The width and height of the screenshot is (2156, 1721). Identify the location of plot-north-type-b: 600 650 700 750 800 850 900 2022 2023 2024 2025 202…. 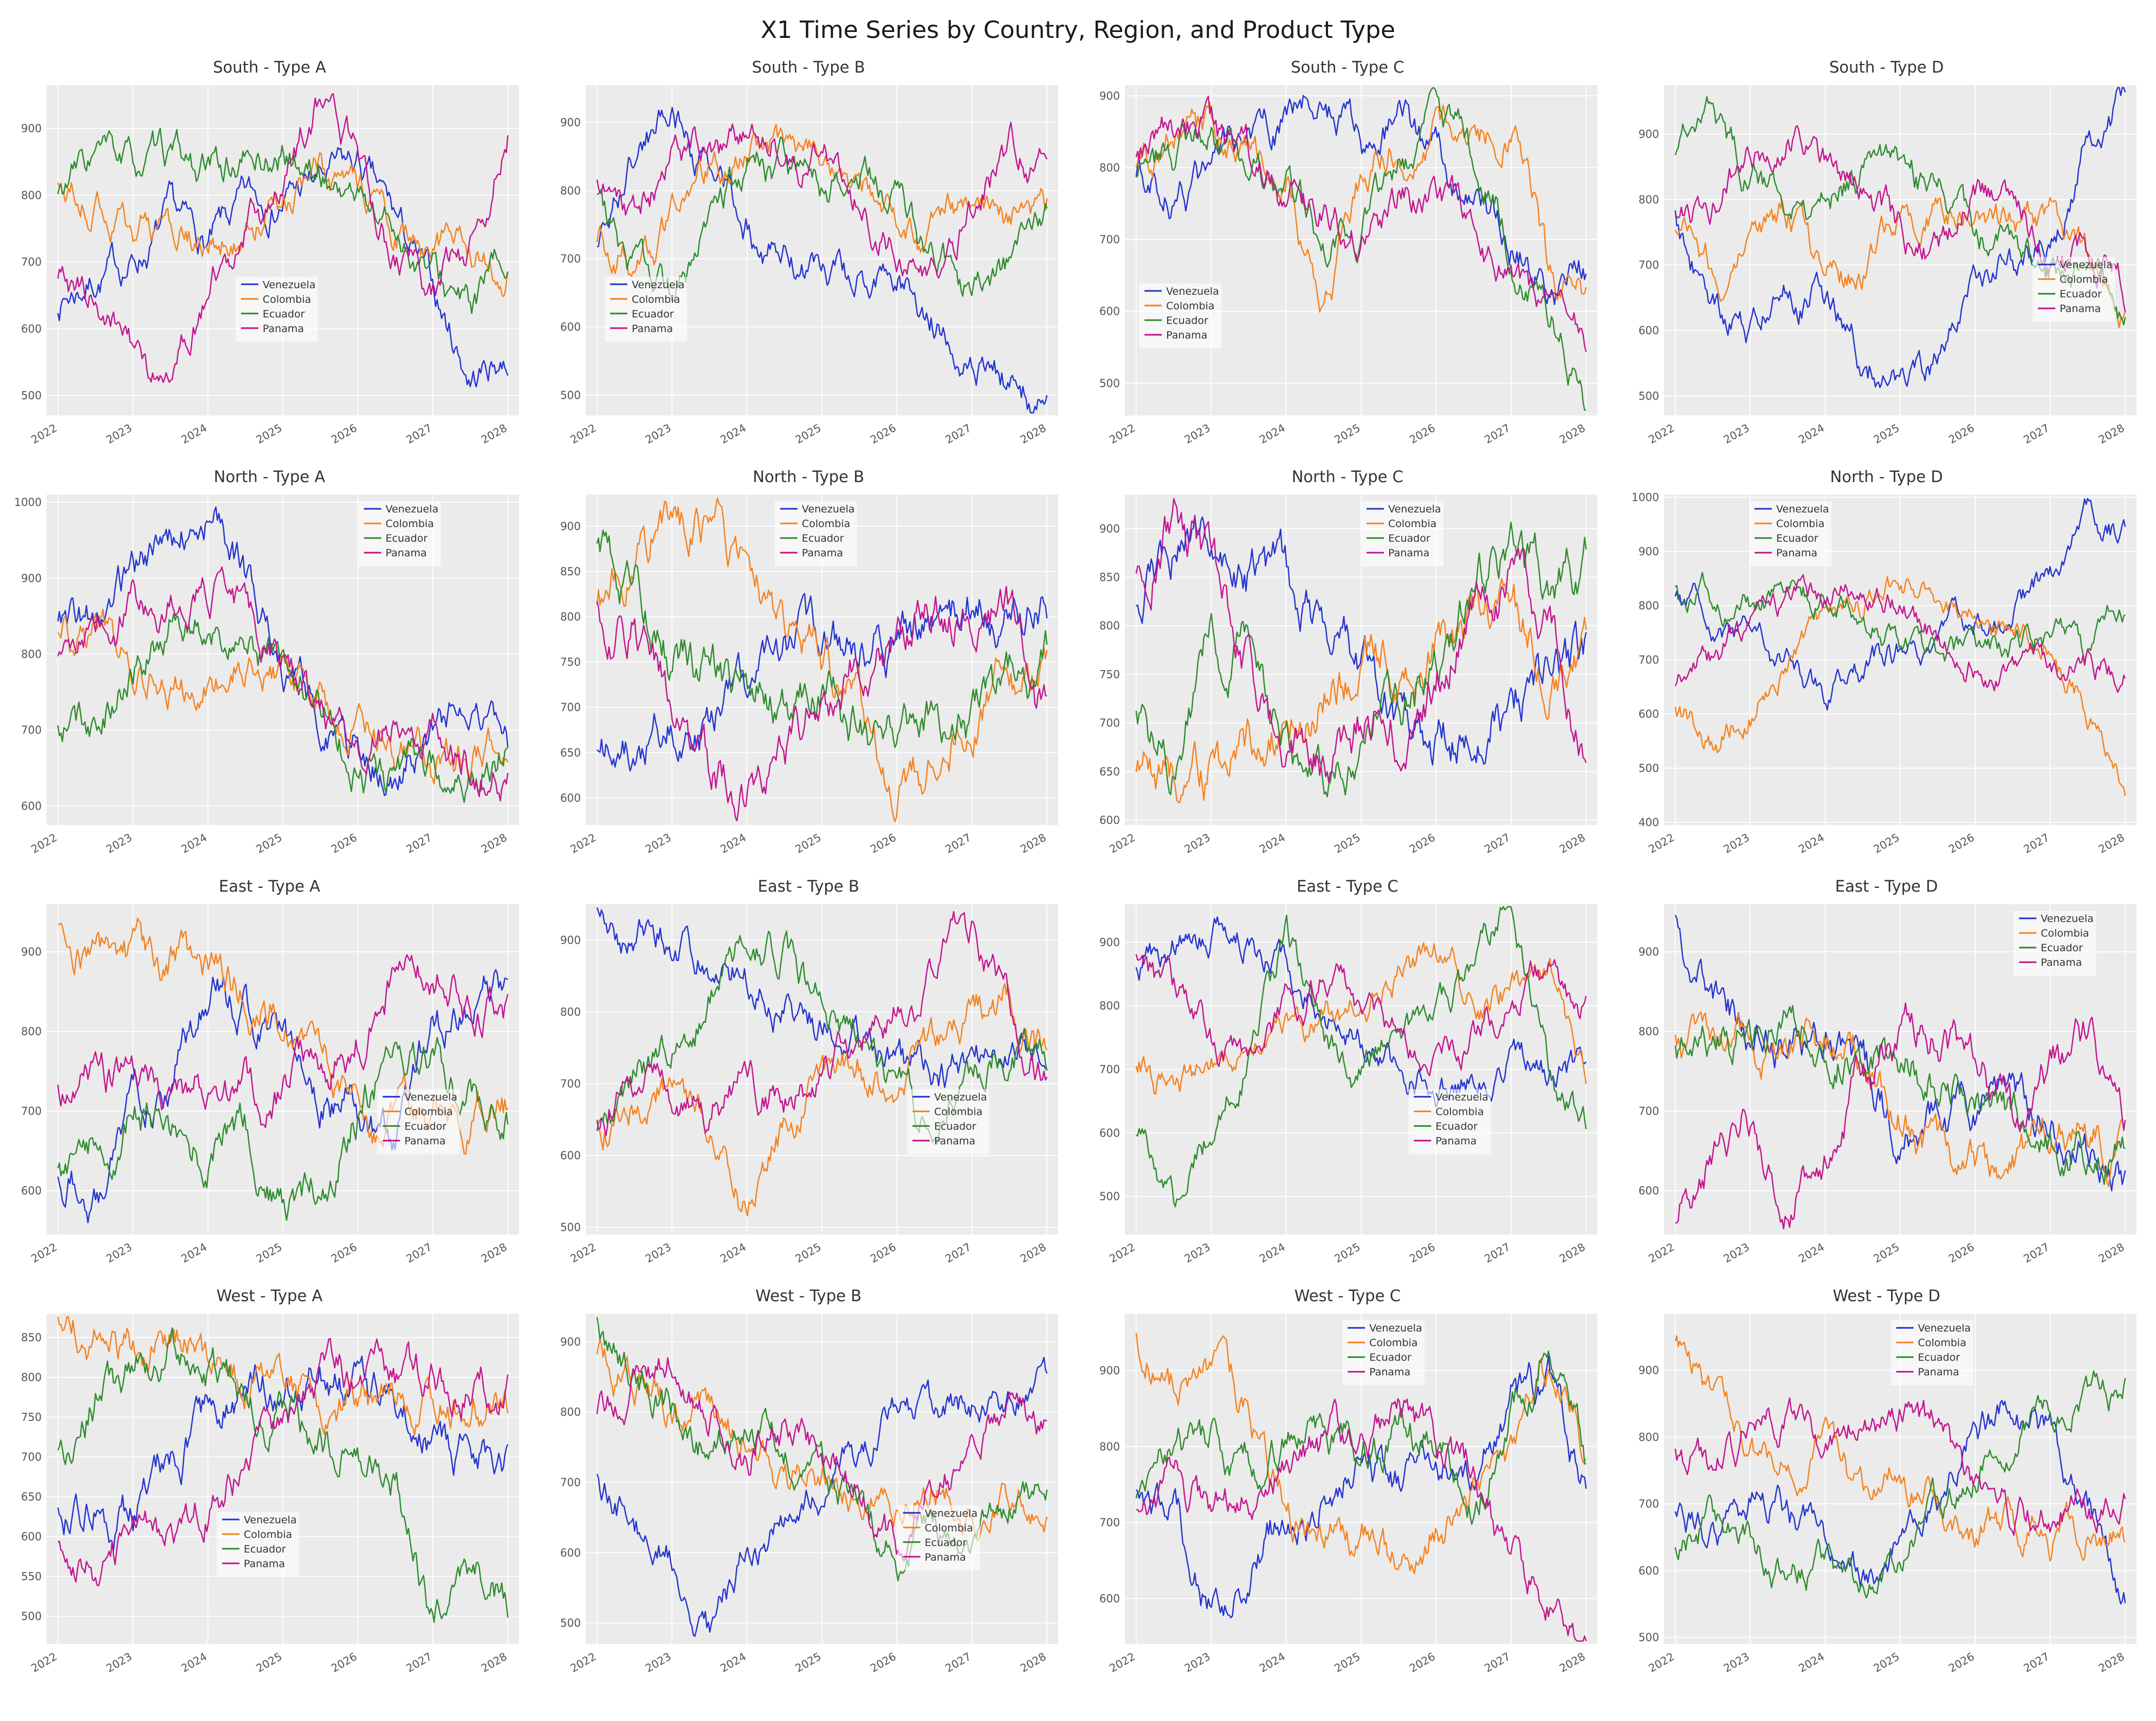
(810, 675).